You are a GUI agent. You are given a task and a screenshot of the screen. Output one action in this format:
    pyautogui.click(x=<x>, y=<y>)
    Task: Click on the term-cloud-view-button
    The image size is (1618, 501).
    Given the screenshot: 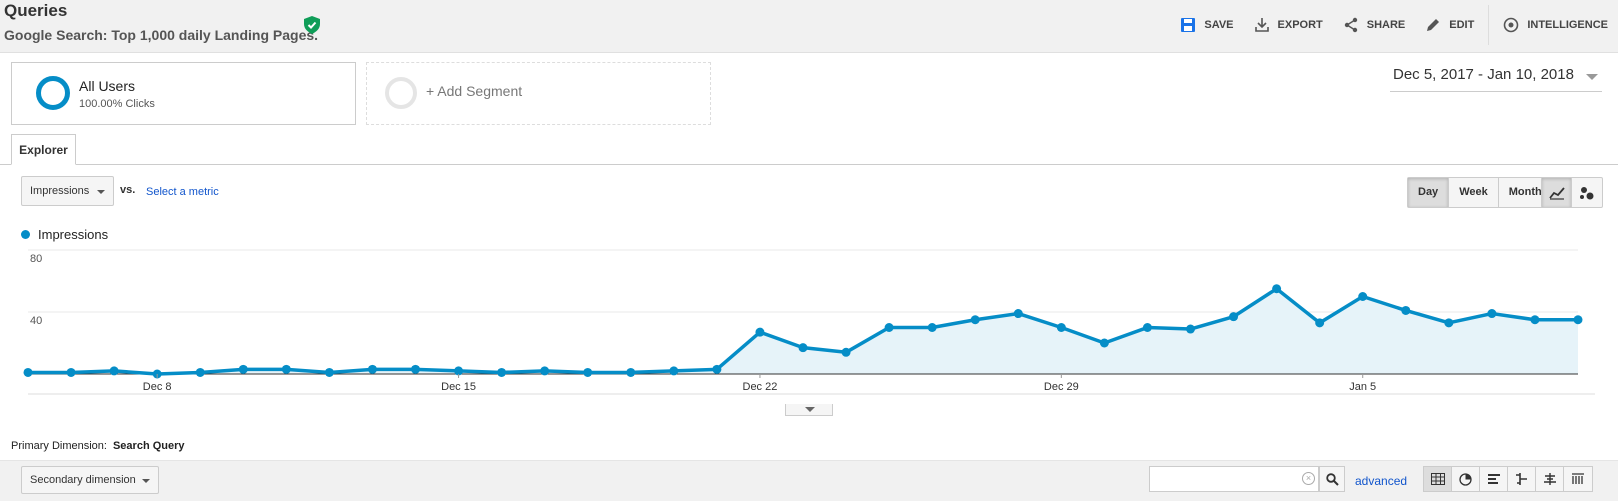 What is the action you would take?
    pyautogui.click(x=1550, y=479)
    